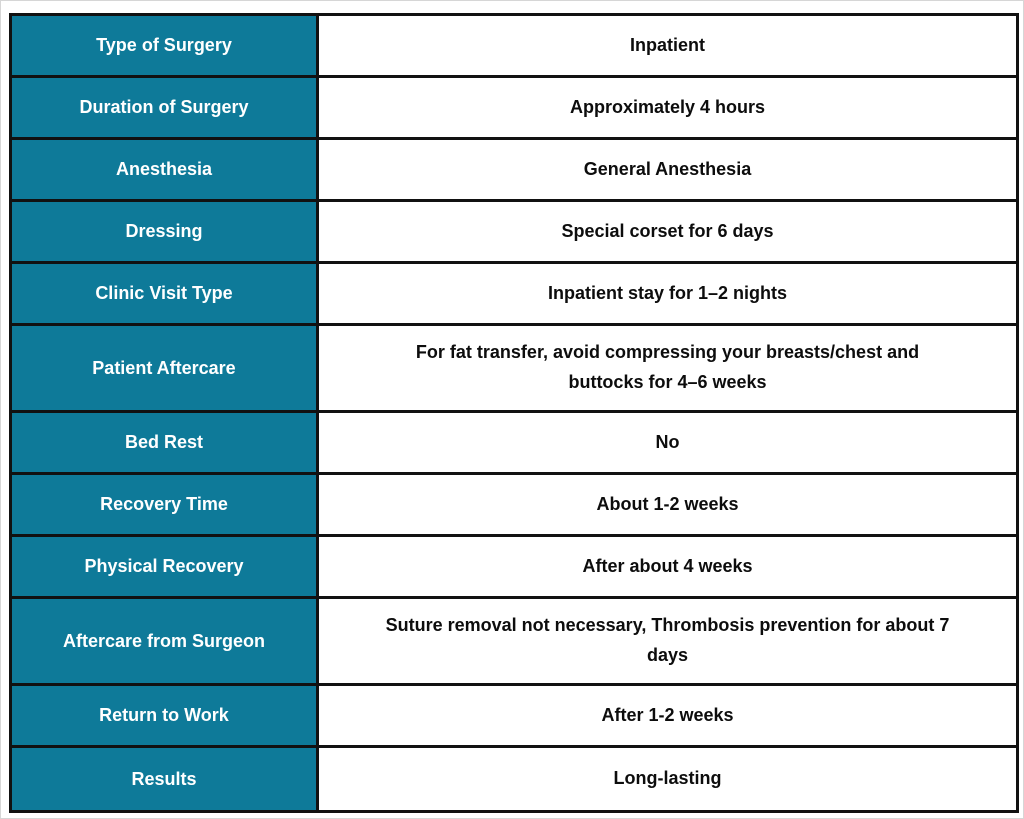  I want to click on row-label-cell: Dressing, so click(165, 231).